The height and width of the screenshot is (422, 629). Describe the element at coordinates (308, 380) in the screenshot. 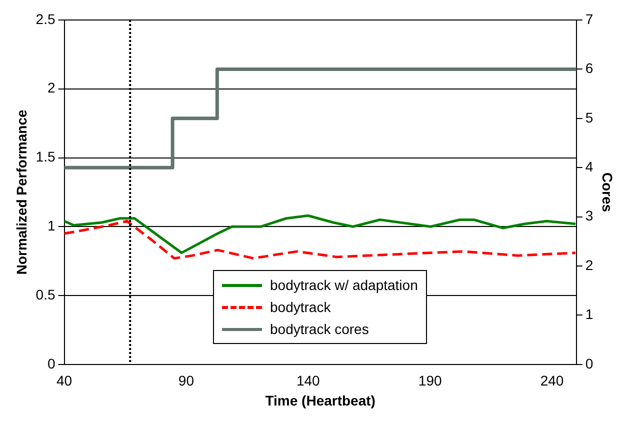

I see `x-tick-label: 140` at that location.